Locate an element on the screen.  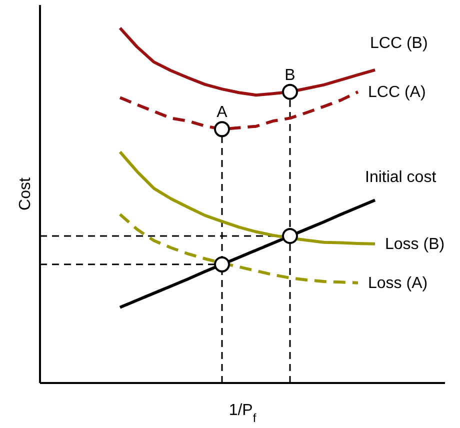
annotation: B is located at coordinates (290, 75).